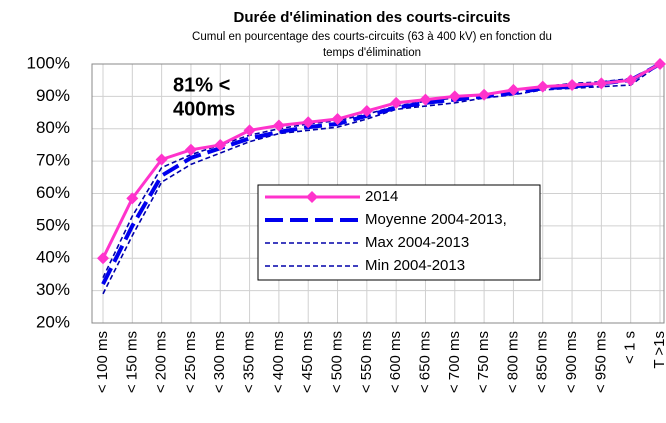  Describe the element at coordinates (415, 265) in the screenshot. I see `legend-label: Min 2004-2013` at that location.